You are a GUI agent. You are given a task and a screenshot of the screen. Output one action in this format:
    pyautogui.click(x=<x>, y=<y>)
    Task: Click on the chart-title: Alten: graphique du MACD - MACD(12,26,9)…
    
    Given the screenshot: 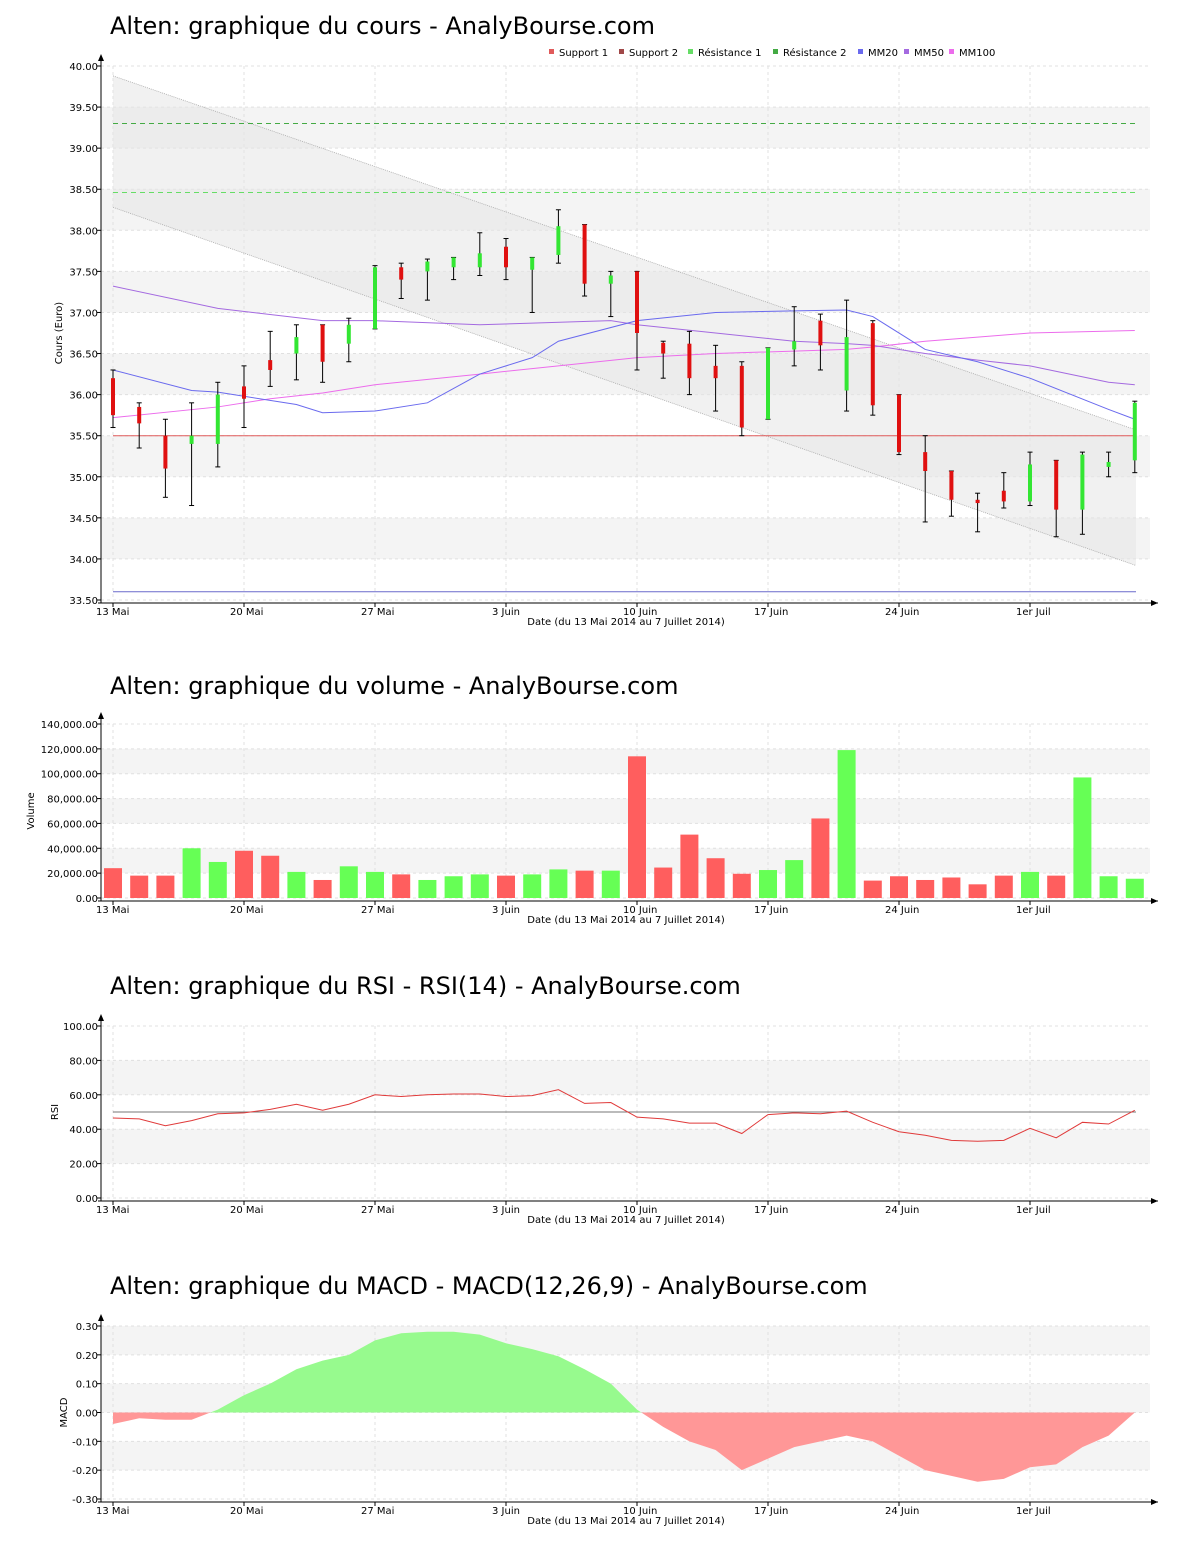 What is the action you would take?
    pyautogui.click(x=489, y=1286)
    